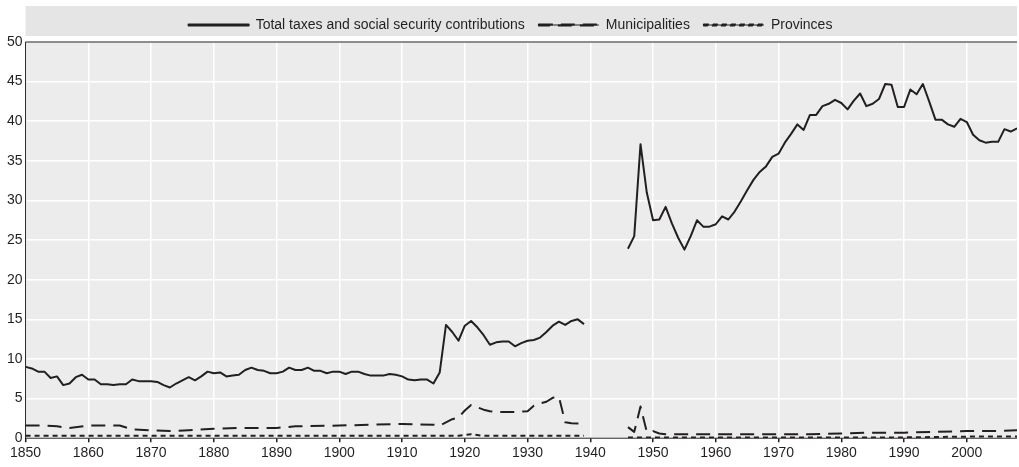 The width and height of the screenshot is (1019, 467). I want to click on legend-label: Provinces, so click(801, 23).